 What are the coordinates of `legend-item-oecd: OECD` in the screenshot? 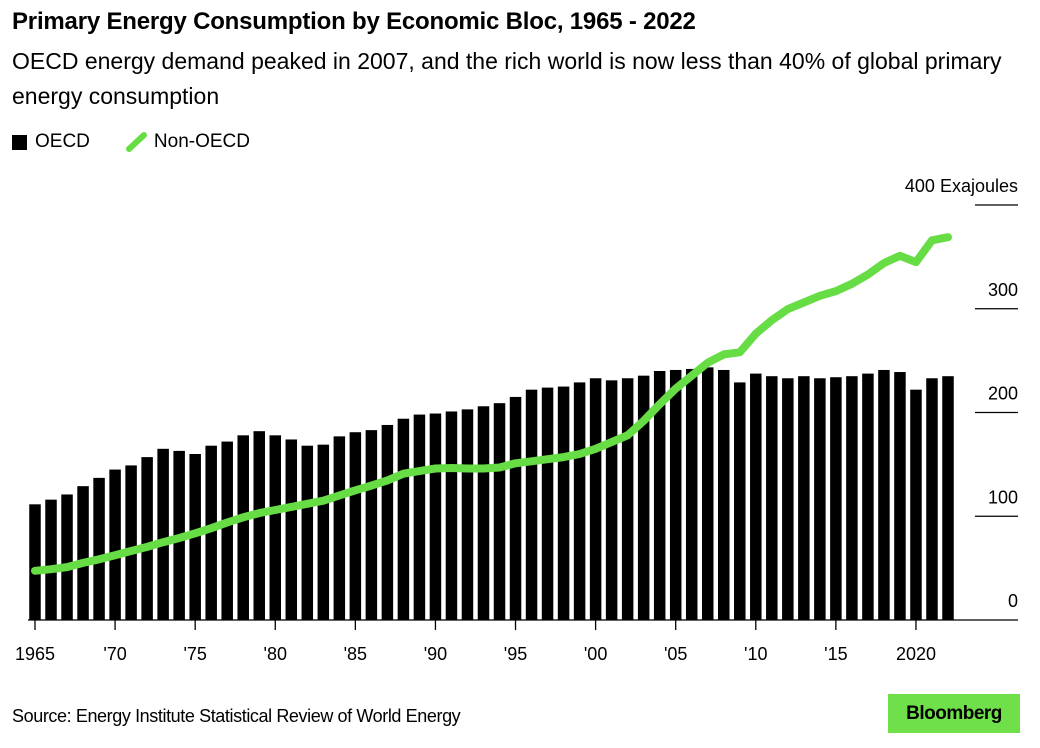 It's located at (51, 142).